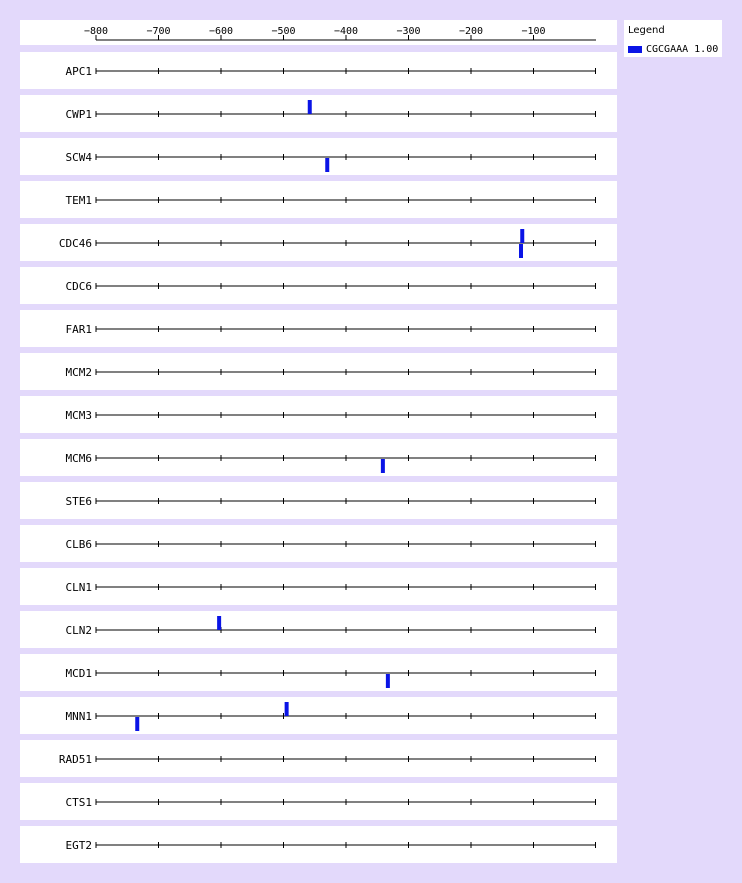 This screenshot has width=742, height=883. What do you see at coordinates (79, 673) in the screenshot?
I see `gene-label: MCD1` at bounding box center [79, 673].